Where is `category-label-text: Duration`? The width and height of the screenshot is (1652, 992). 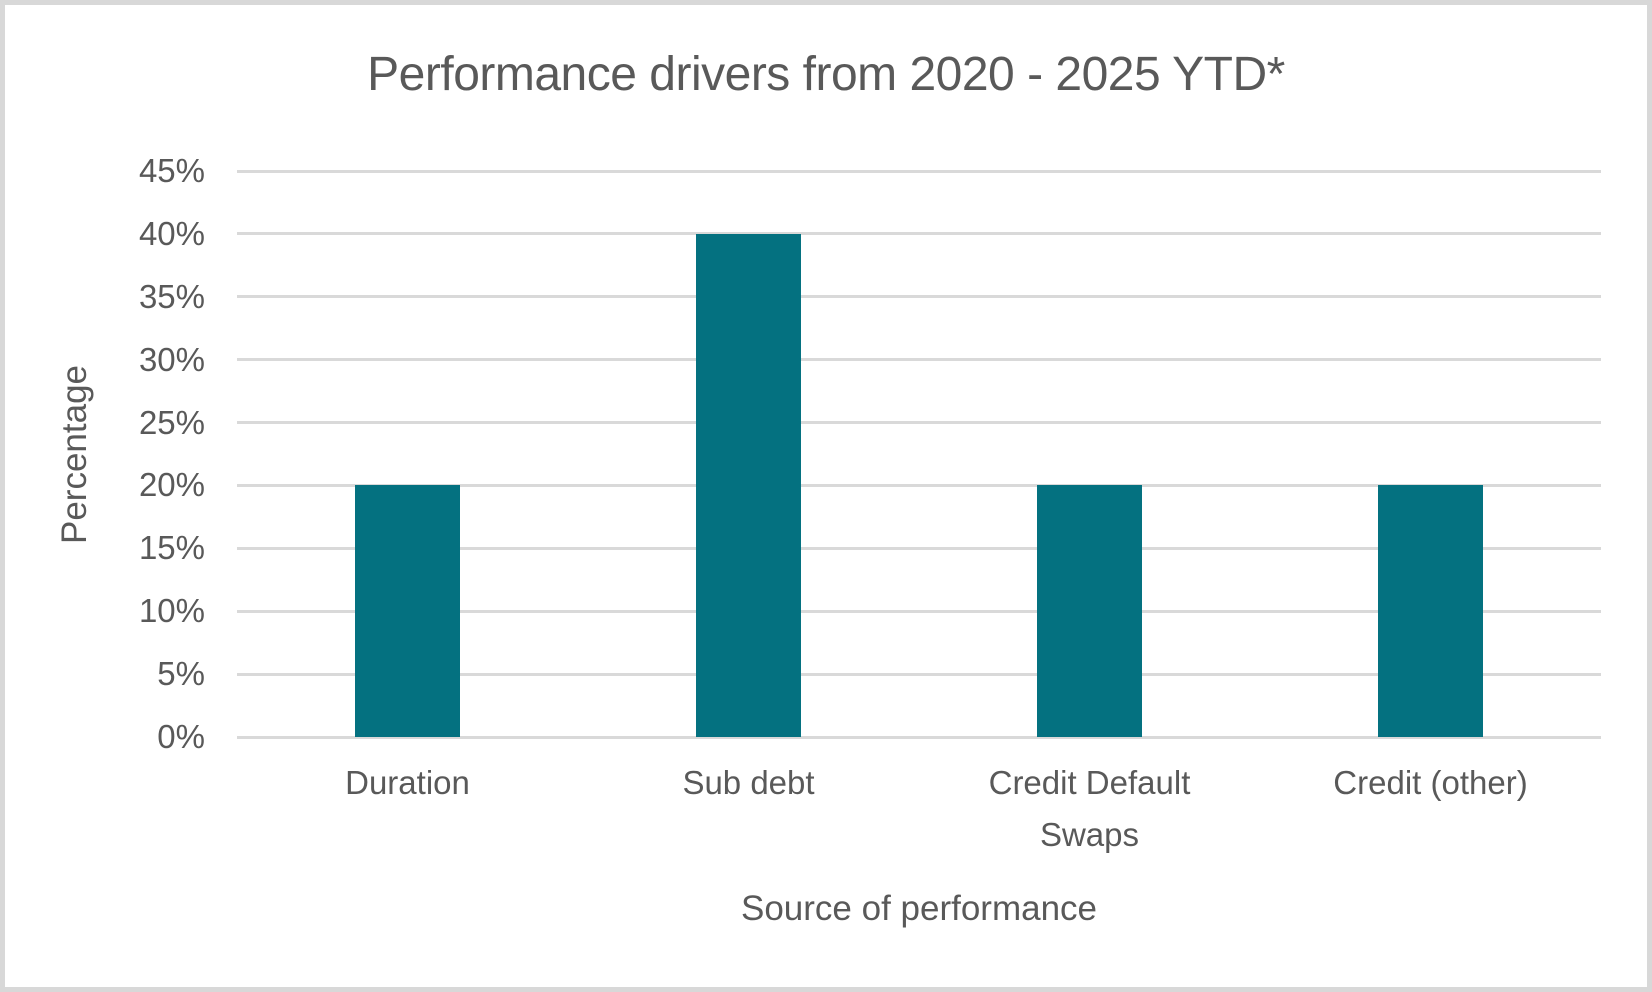 category-label-text: Duration is located at coordinates (407, 782).